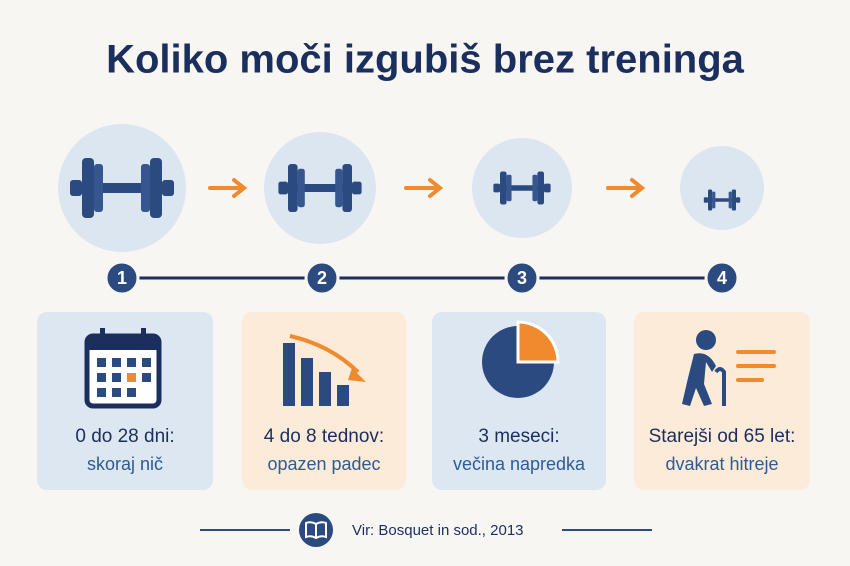 The height and width of the screenshot is (566, 850). I want to click on step-text: opazen padec, so click(323, 464).